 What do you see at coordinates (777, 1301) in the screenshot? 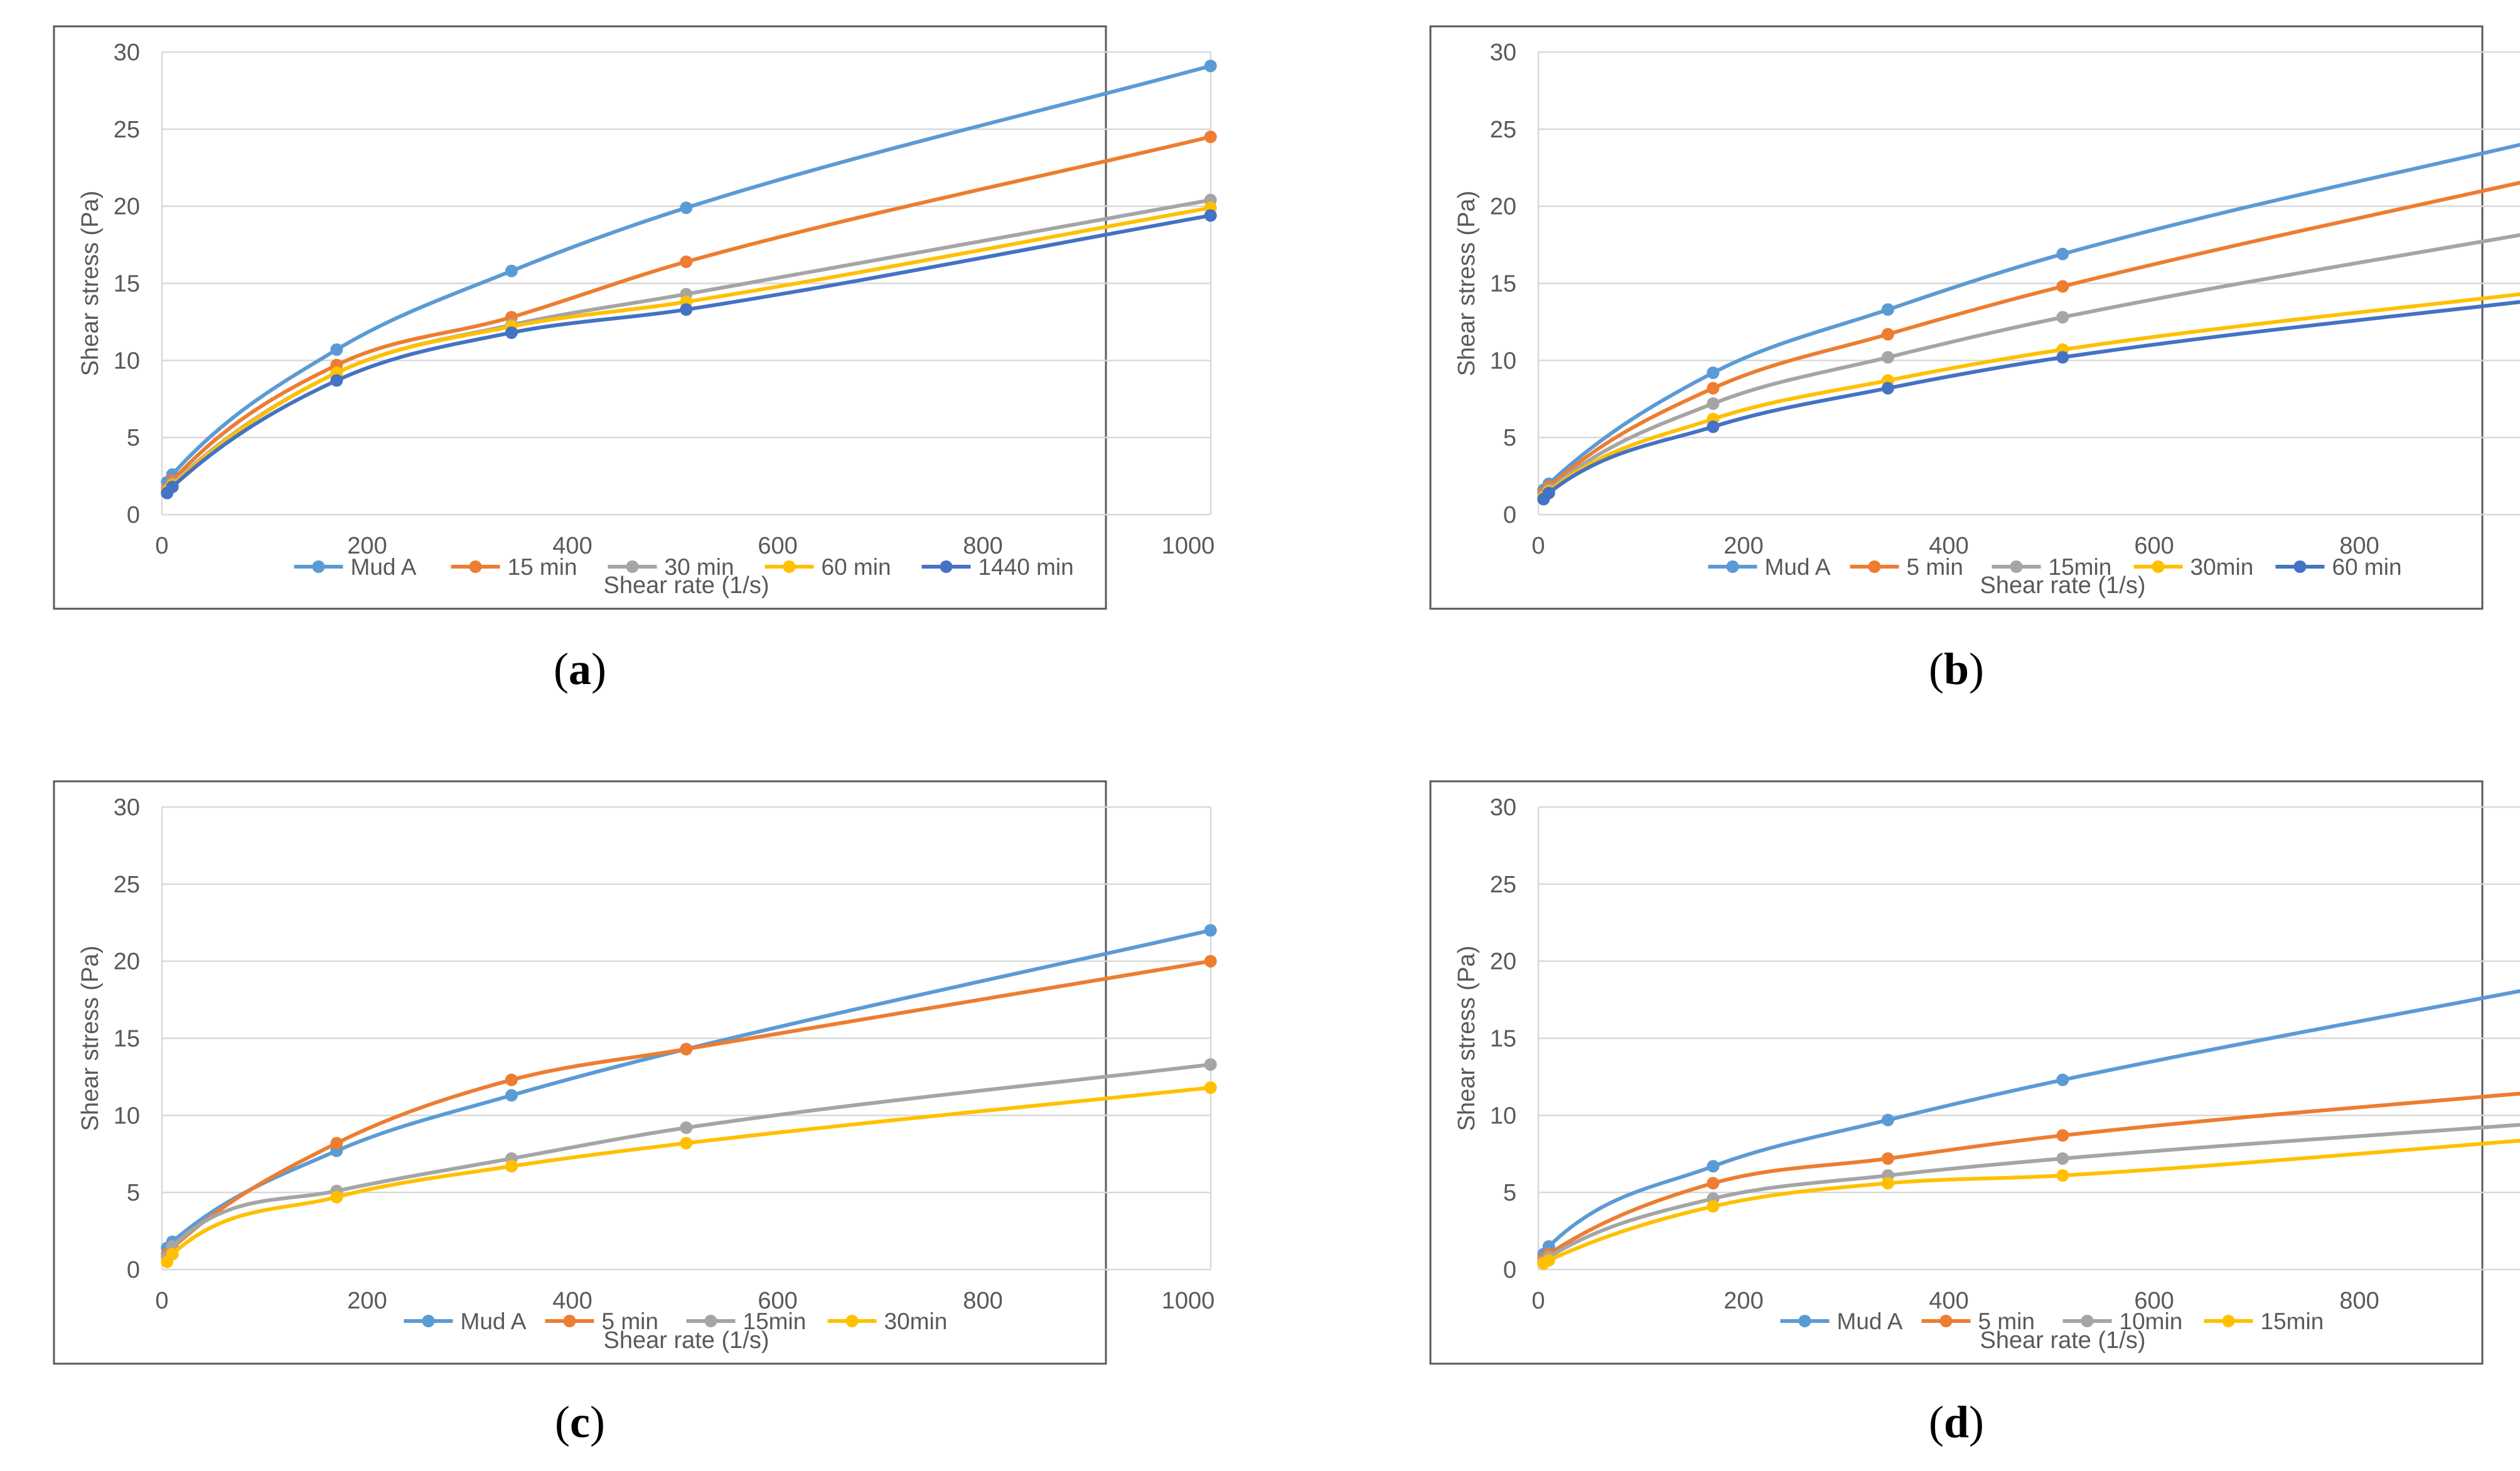
I see `x-tick-label: 600` at bounding box center [777, 1301].